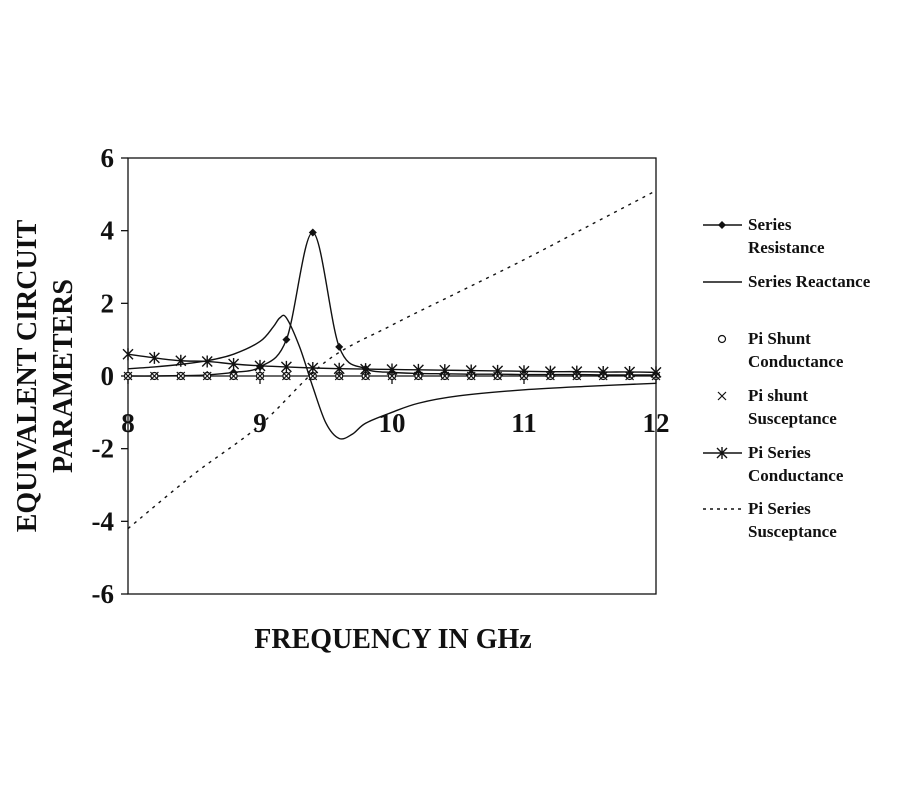  Describe the element at coordinates (103, 521) in the screenshot. I see `y-tick-label: -4` at that location.